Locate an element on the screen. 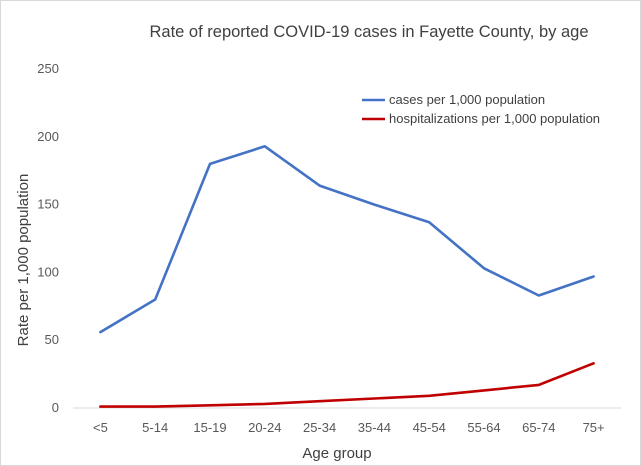 The image size is (641, 466). legend-label-0: cases per 1,000 population is located at coordinates (467, 99).